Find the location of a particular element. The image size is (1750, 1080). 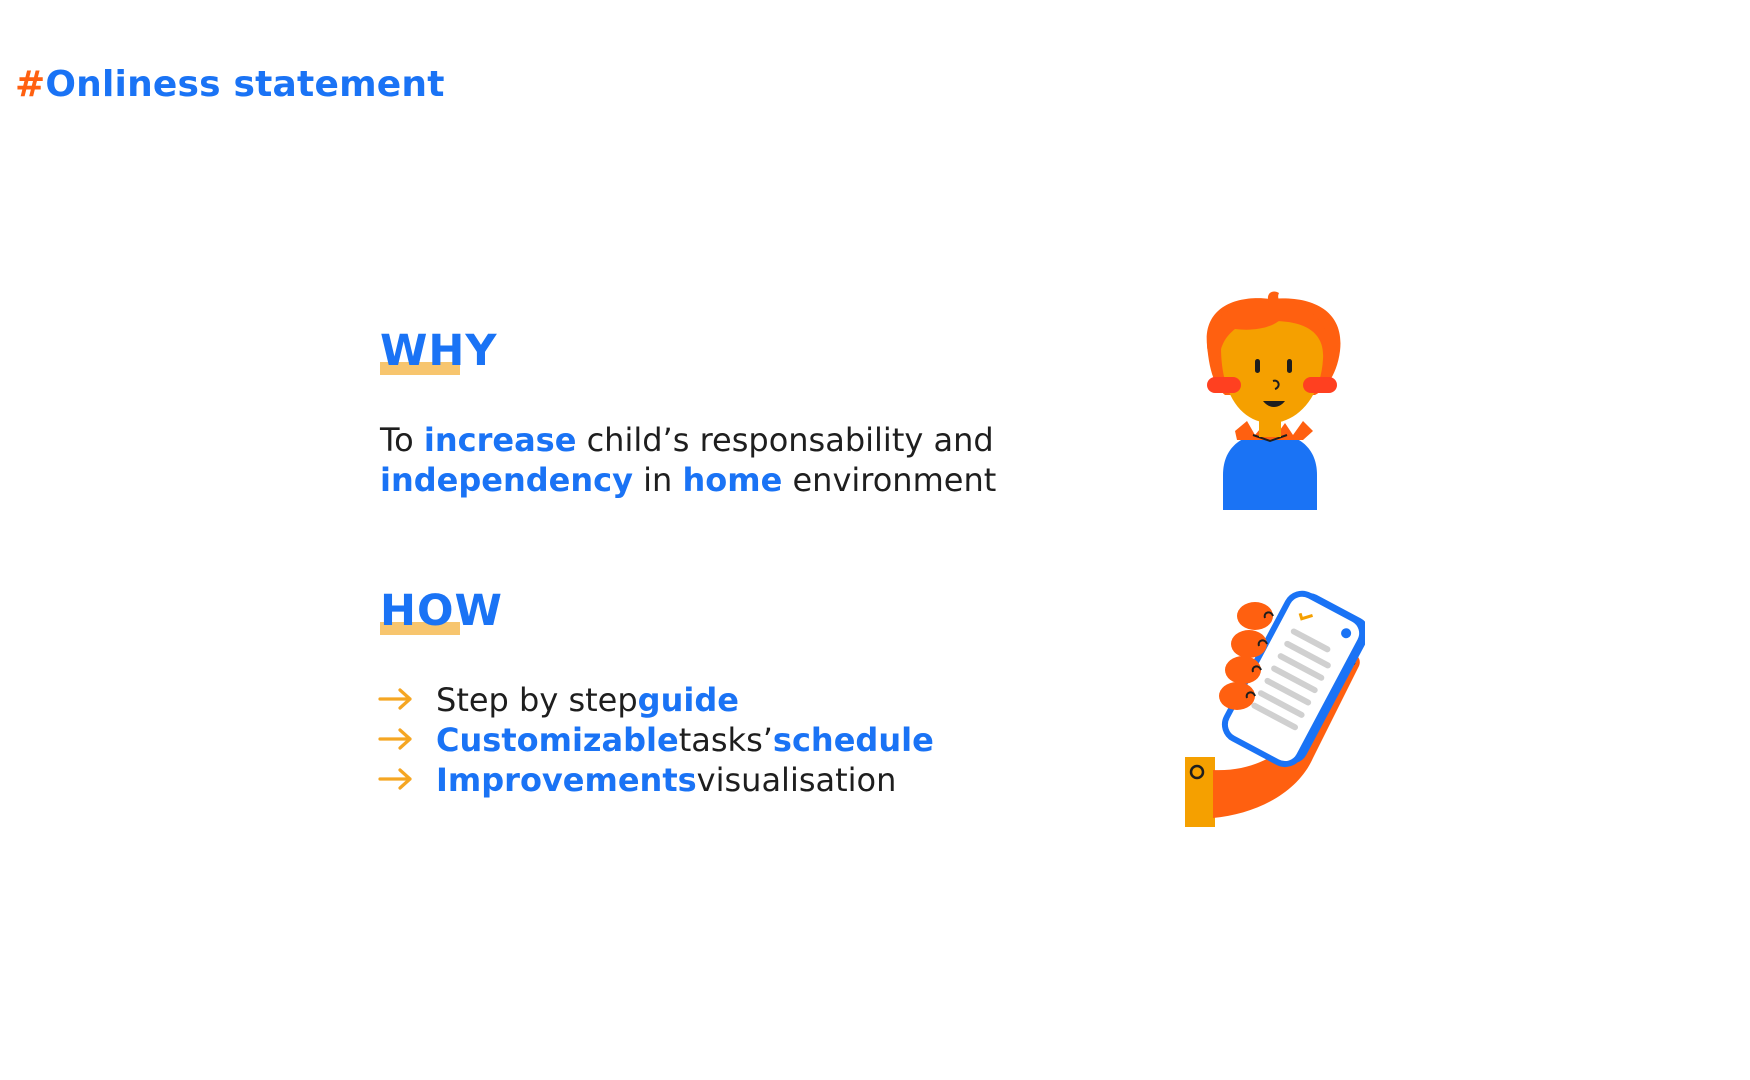

how-heading-highlight is located at coordinates (420, 628).